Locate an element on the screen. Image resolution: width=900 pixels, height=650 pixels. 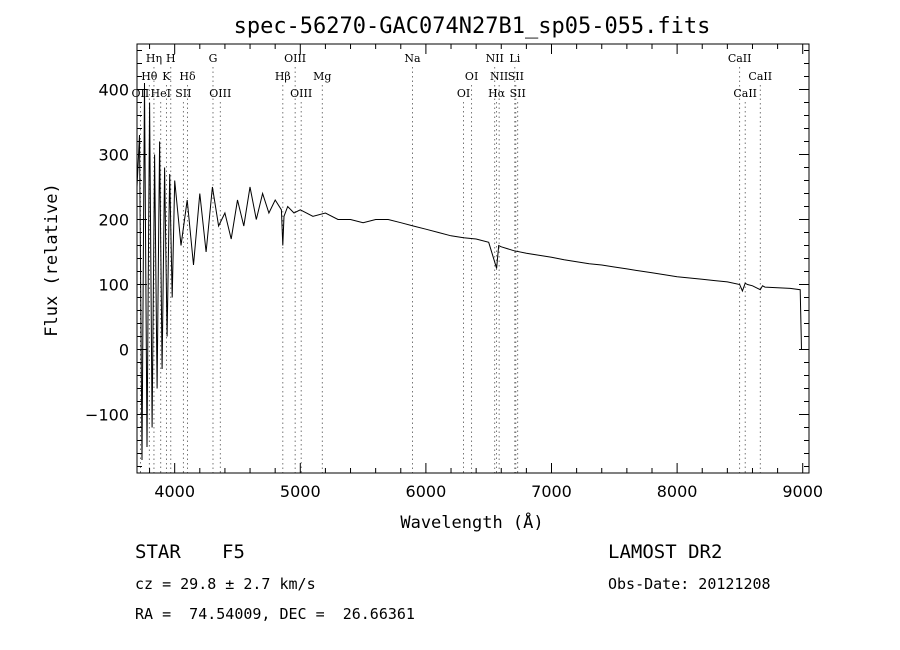
spectral-line-label: Hθ is located at coordinates (149, 76).